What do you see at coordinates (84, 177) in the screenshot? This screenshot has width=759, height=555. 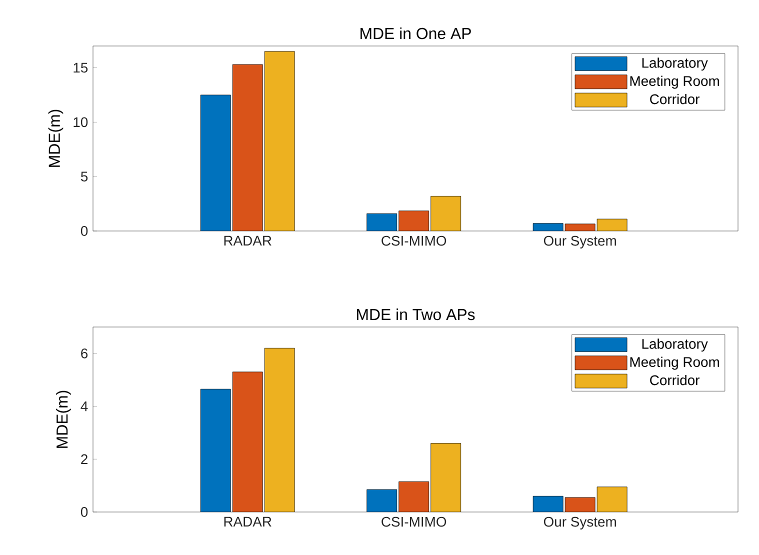 I see `y-tick-label: 5` at bounding box center [84, 177].